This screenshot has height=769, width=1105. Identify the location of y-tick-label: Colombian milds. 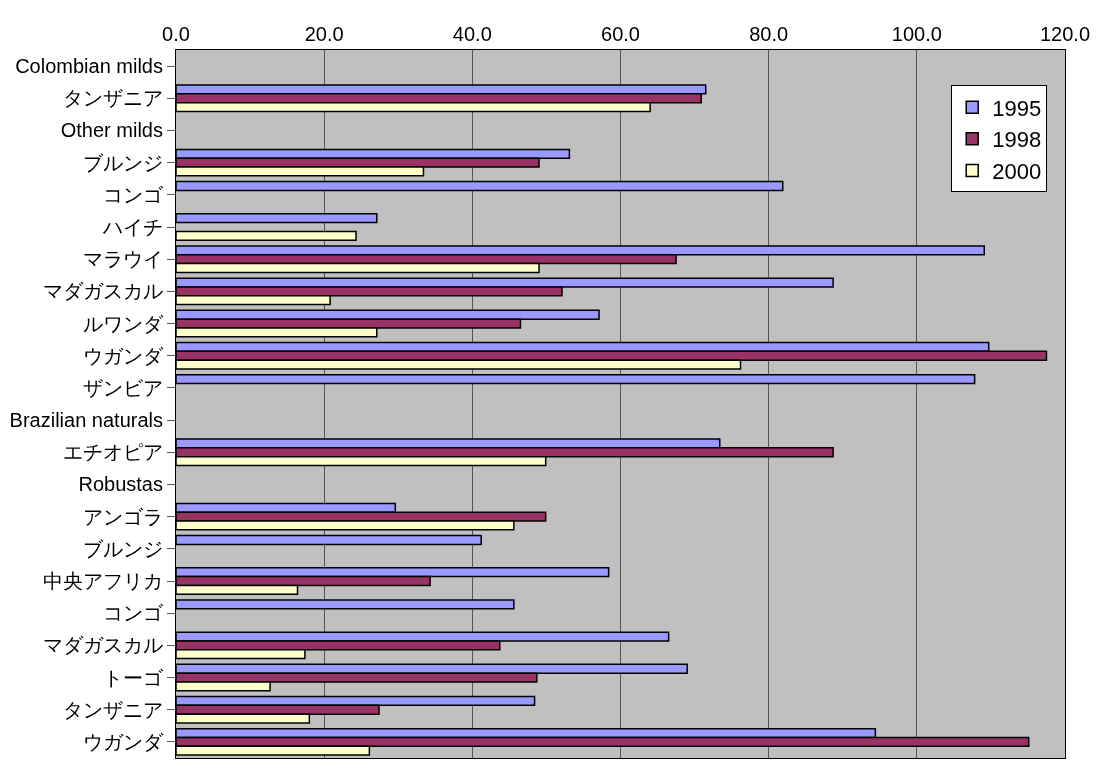
(89, 66).